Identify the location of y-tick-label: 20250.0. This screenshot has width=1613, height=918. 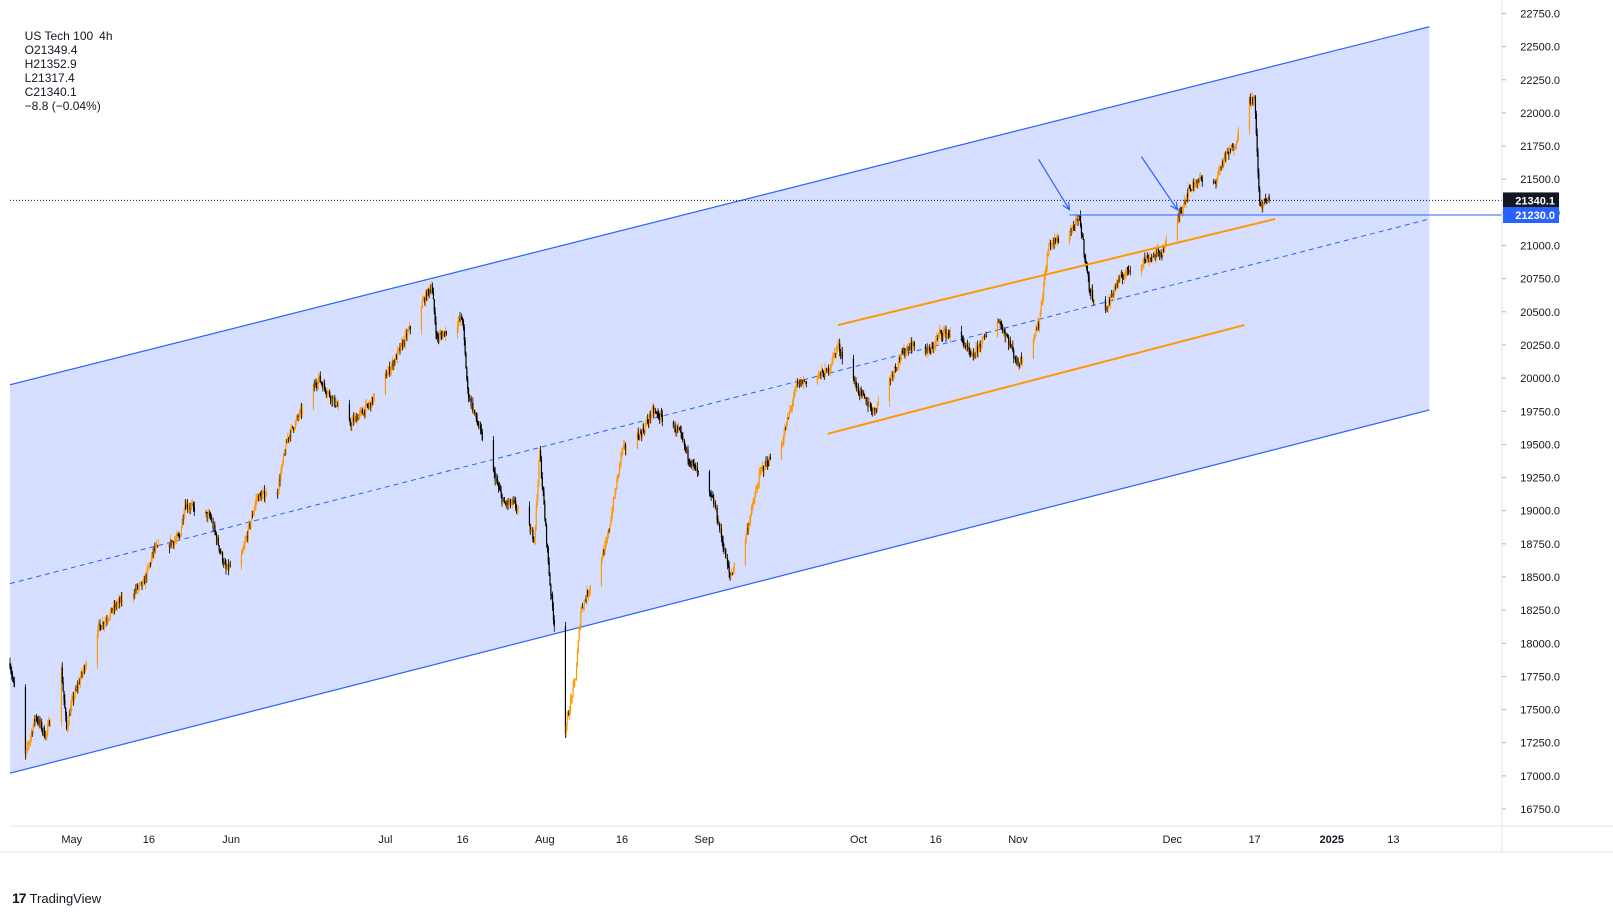
(1540, 346).